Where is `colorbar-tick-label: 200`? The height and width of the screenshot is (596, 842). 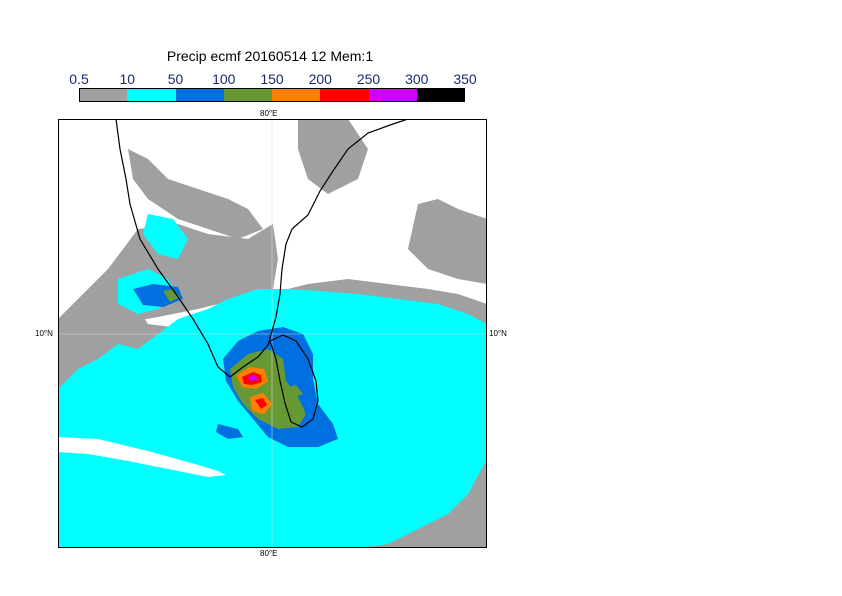 colorbar-tick-label: 200 is located at coordinates (320, 79).